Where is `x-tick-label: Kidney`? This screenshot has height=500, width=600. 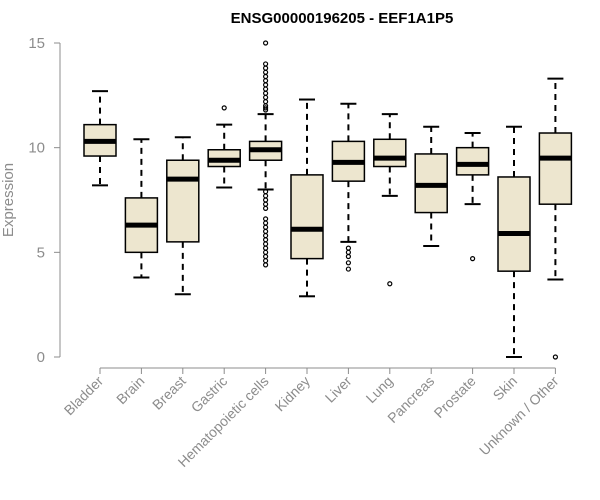
x-tick-label: Kidney is located at coordinates (293, 394).